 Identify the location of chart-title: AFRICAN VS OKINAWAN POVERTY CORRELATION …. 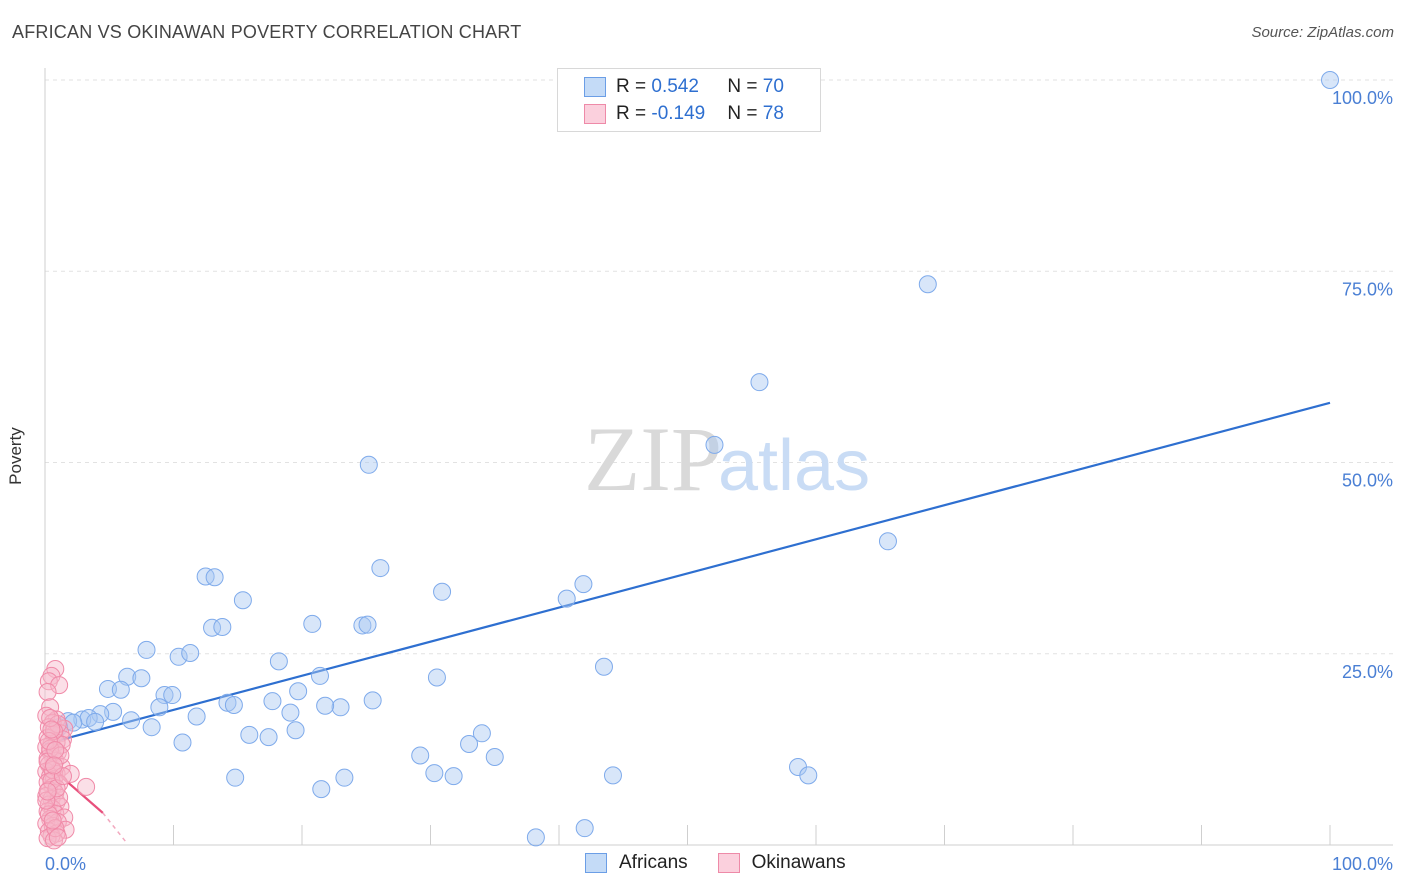
(267, 32).